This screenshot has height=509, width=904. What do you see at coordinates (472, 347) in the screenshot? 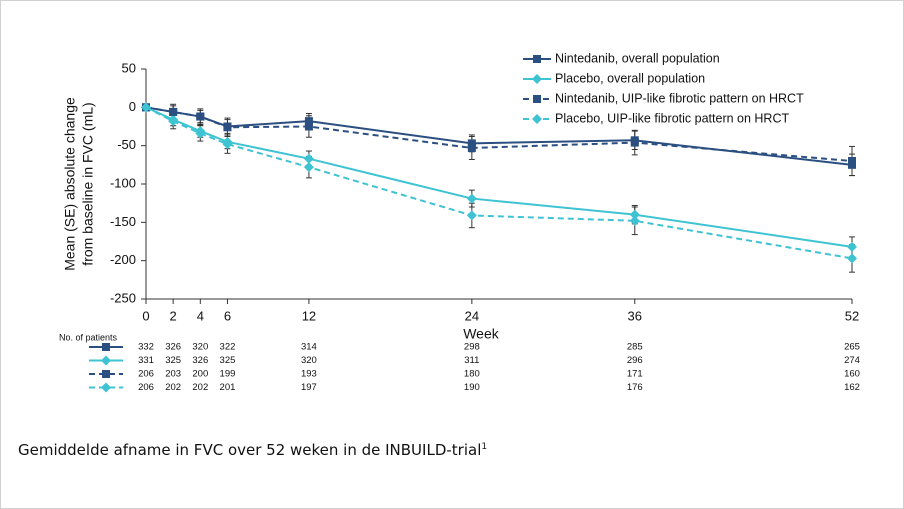
I see `patient-count: 298` at bounding box center [472, 347].